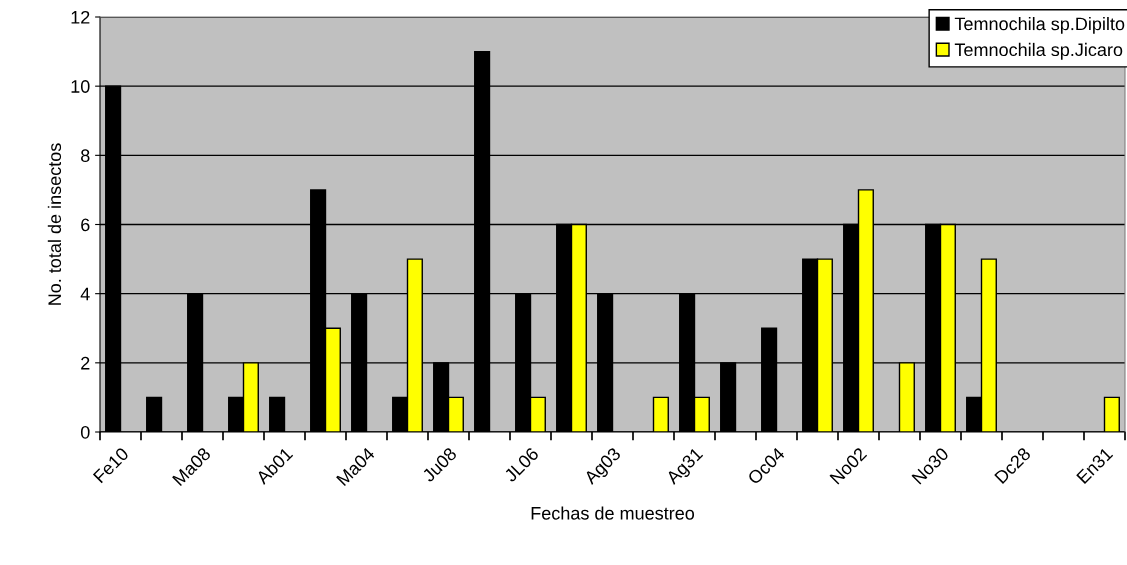 The image size is (1127, 565). I want to click on y-tick-label: 0, so click(85, 432).